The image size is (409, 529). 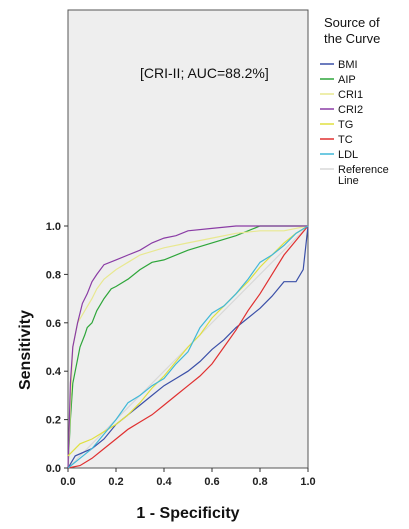 What do you see at coordinates (345, 140) in the screenshot?
I see `legend-label-tc: TC` at bounding box center [345, 140].